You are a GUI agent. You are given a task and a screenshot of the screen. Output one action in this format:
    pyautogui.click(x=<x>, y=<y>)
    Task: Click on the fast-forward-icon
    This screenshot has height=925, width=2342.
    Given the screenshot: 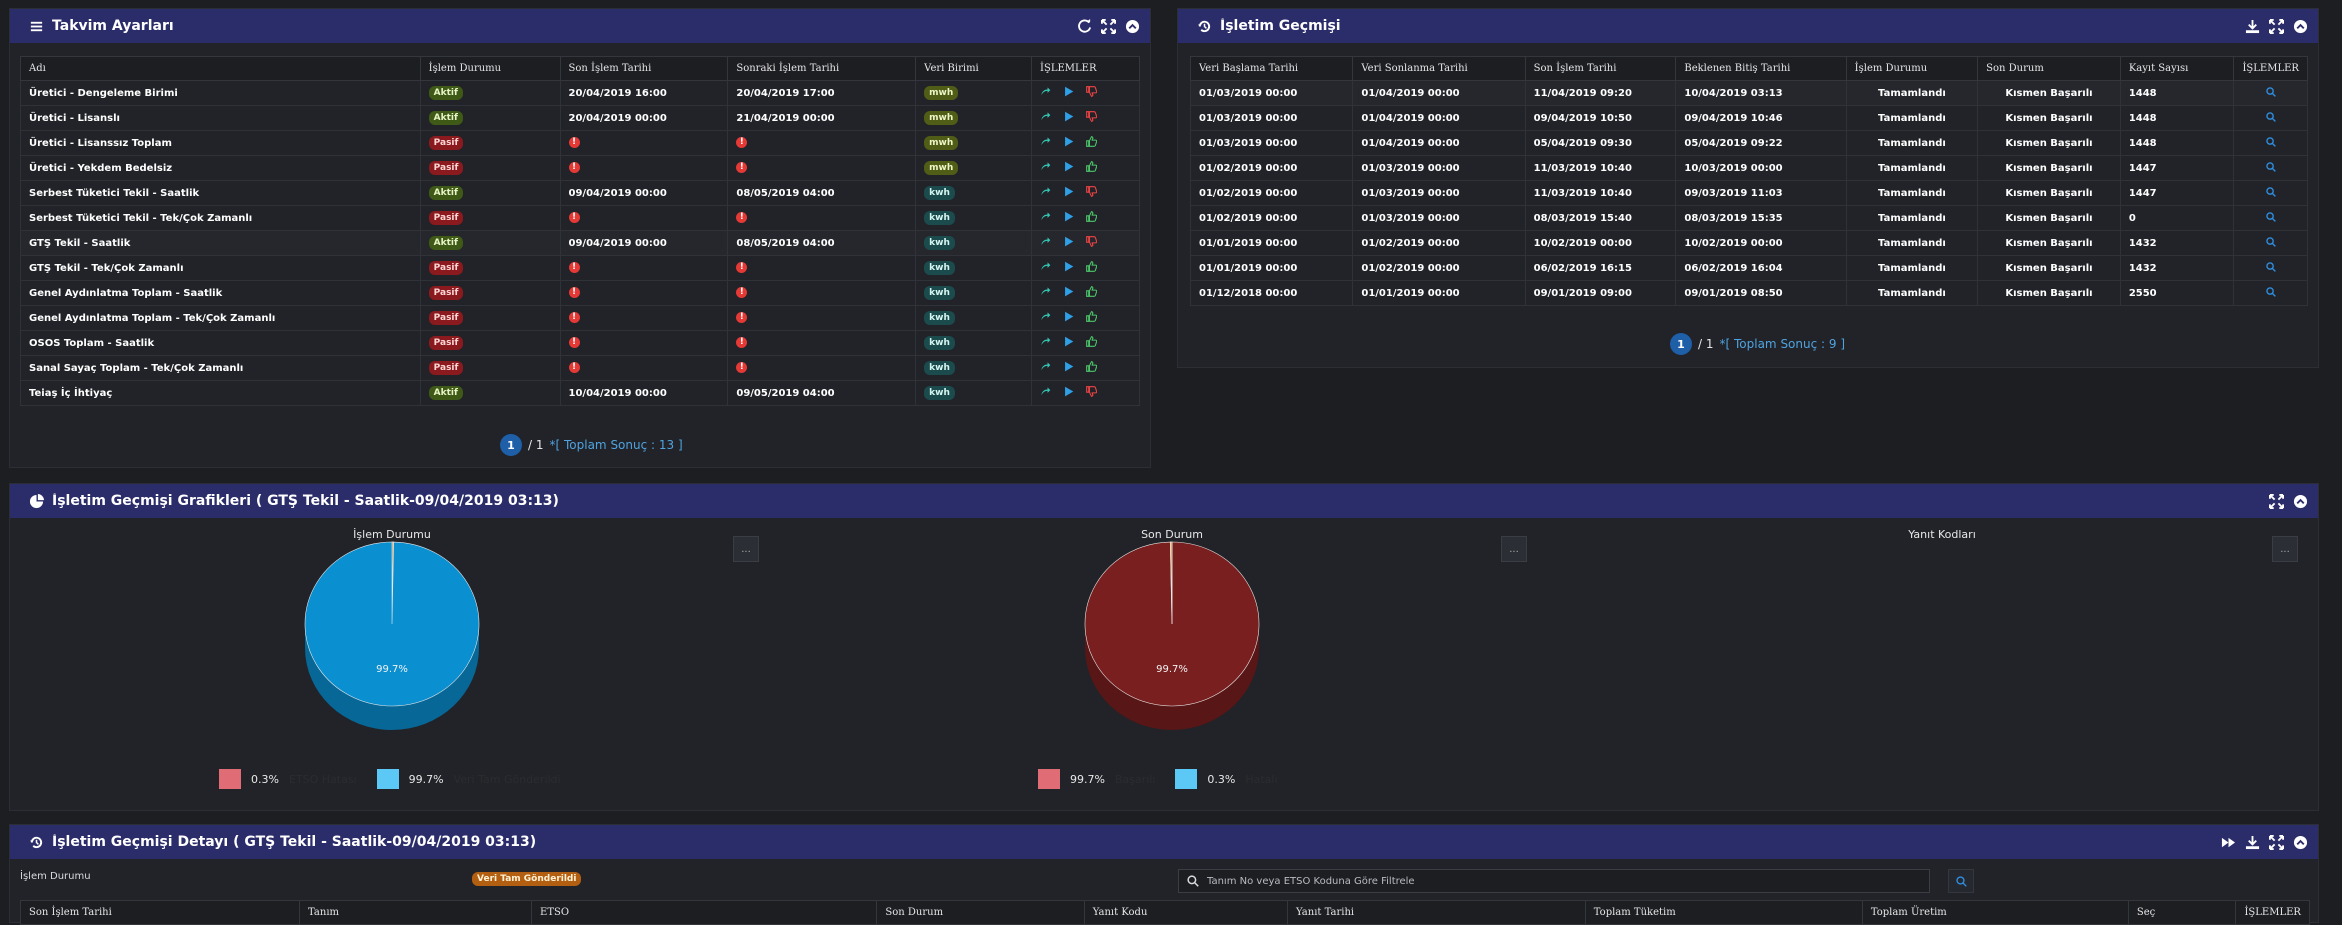 What is the action you would take?
    pyautogui.click(x=2228, y=842)
    